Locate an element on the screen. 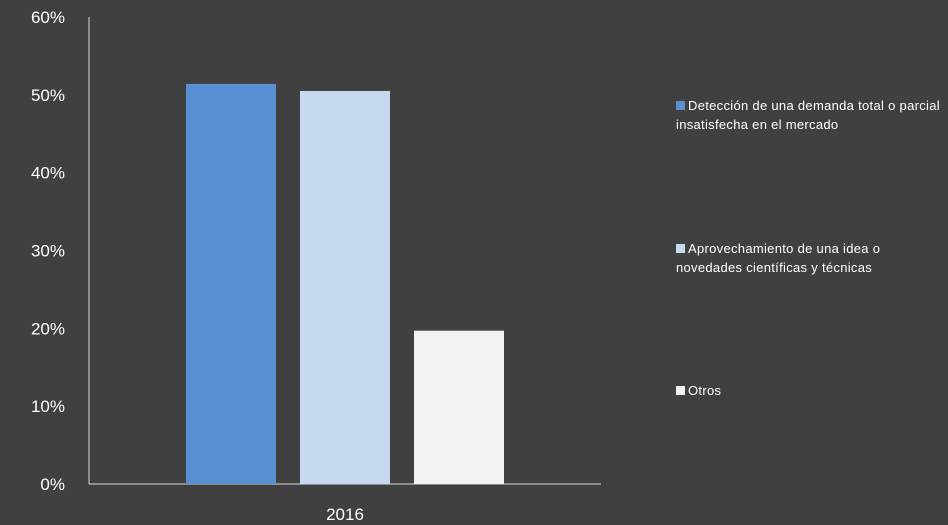 The height and width of the screenshot is (525, 948). y-tick-label: 0% is located at coordinates (52, 484).